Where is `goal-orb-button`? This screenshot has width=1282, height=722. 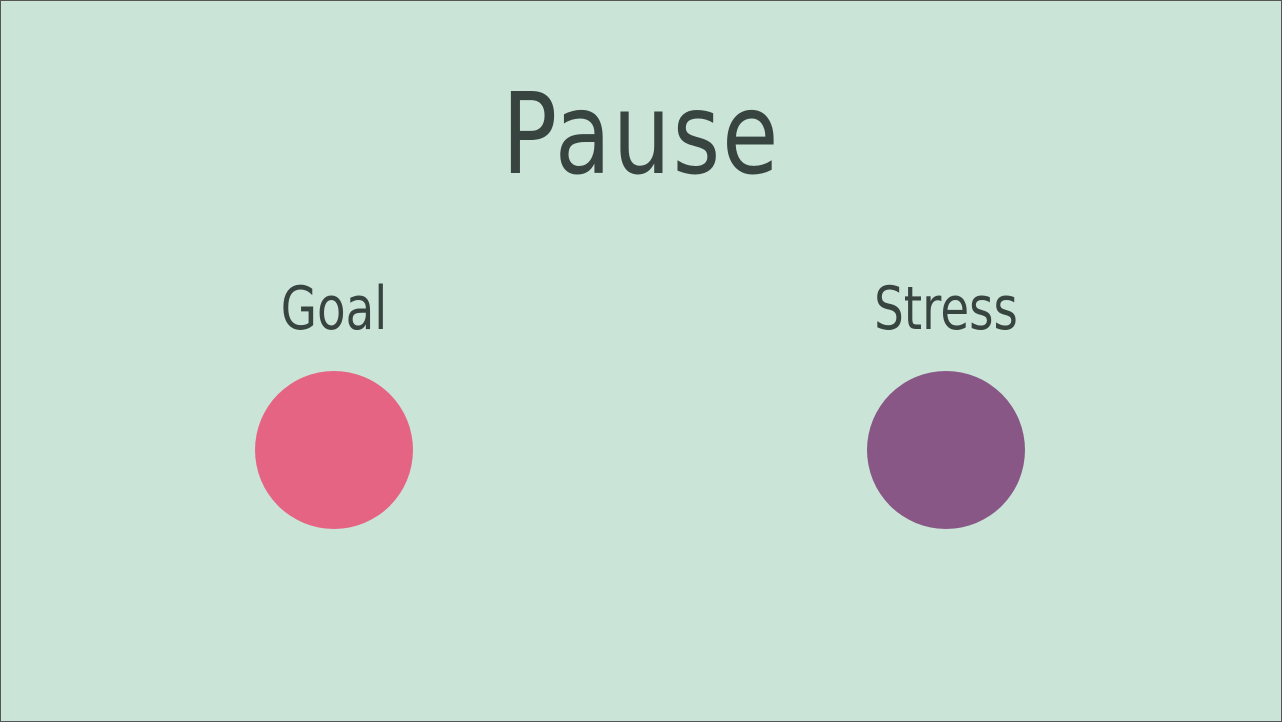 goal-orb-button is located at coordinates (334, 450).